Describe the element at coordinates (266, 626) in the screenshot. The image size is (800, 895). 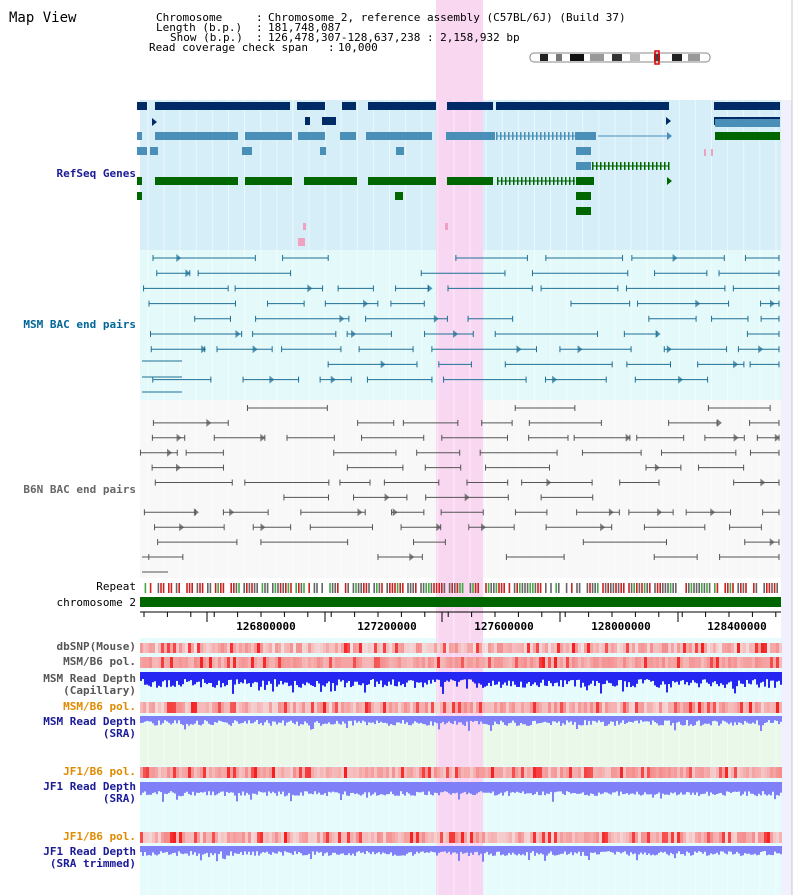
I see `axis-tick-label: 126800000` at that location.